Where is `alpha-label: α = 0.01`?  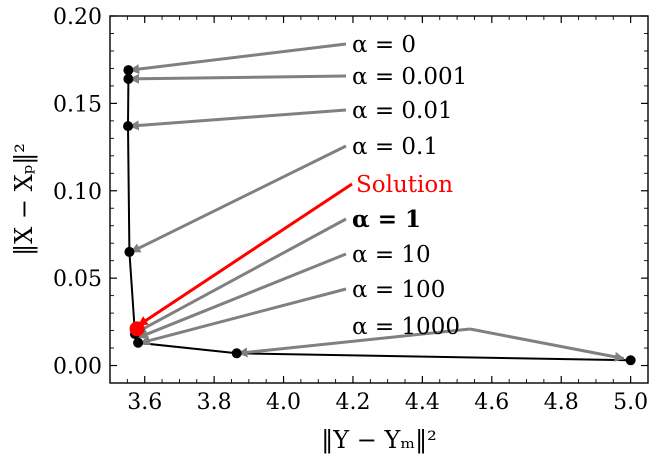
alpha-label: α = 0.01 is located at coordinates (402, 111).